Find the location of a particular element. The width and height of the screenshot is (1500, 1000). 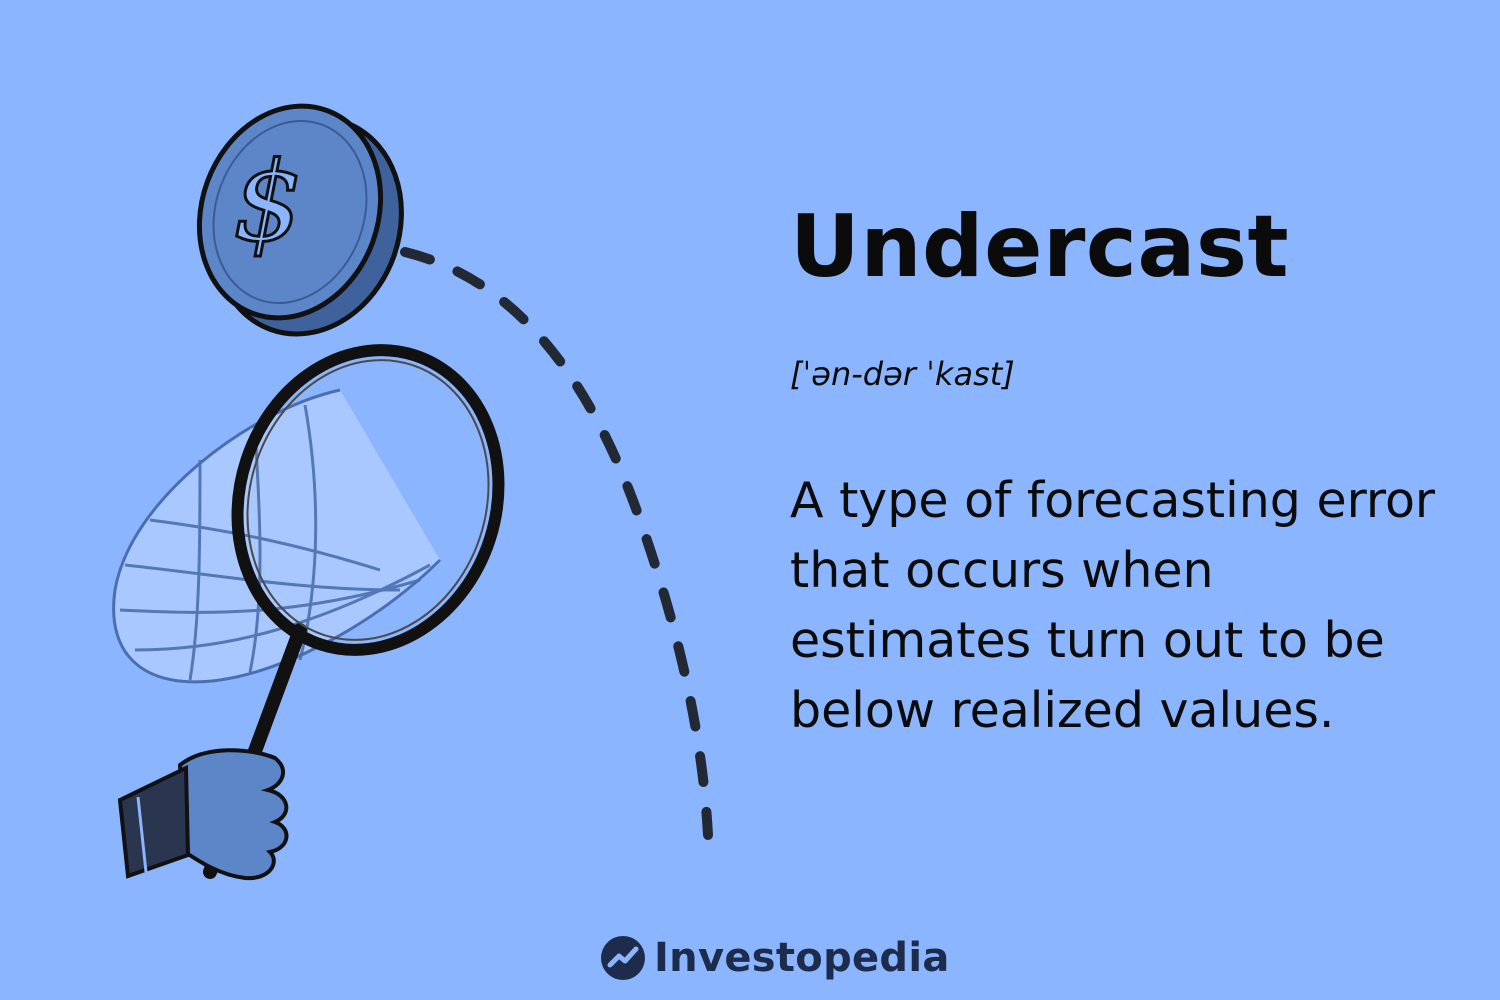

net-icon is located at coordinates (277, 536).